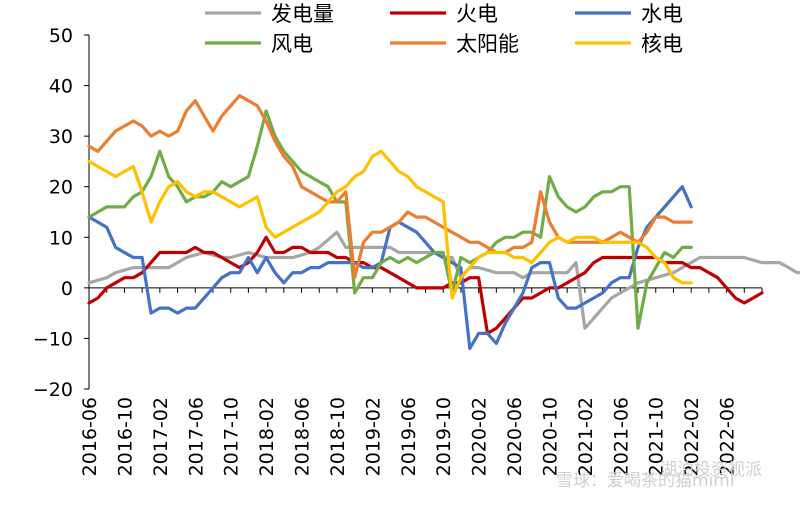  What do you see at coordinates (125, 436) in the screenshot?
I see `x-tick-label: 2016-10` at bounding box center [125, 436].